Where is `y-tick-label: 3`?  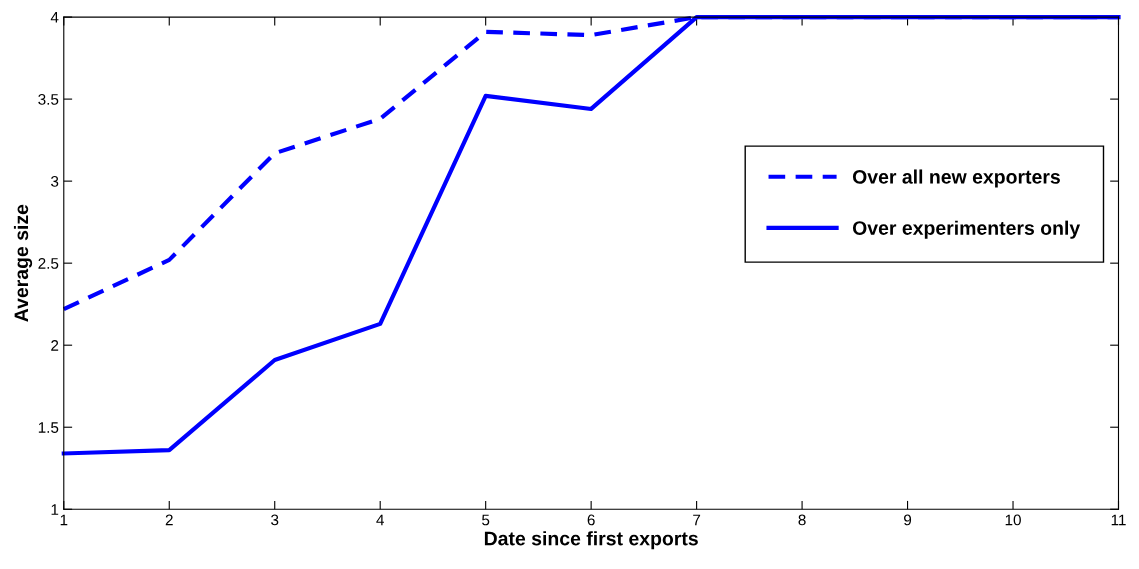 y-tick-label: 3 is located at coordinates (55, 181).